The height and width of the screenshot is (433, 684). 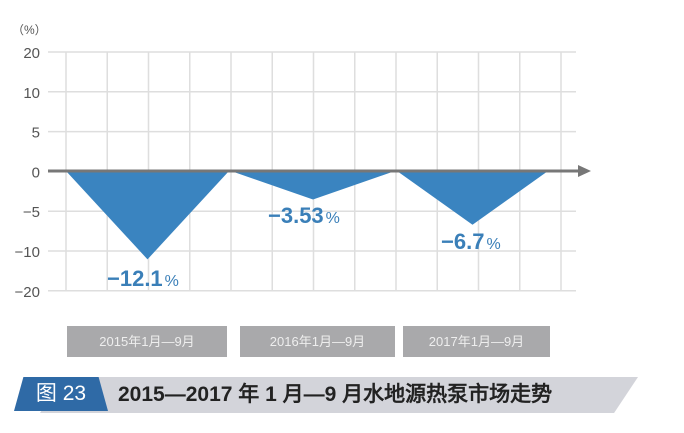 I want to click on category-label-2016: 2016年1月—9月, so click(x=317, y=341).